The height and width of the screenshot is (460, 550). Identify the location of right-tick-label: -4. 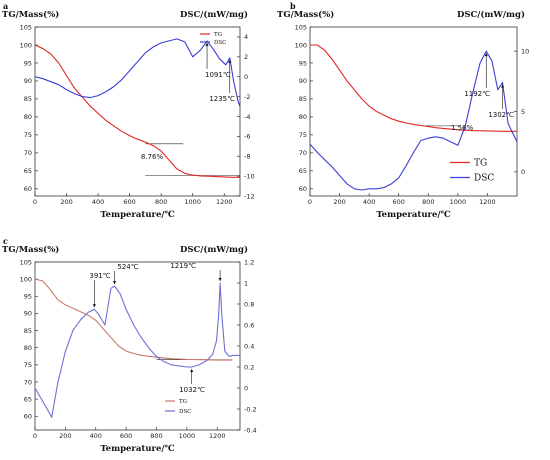
(247, 117).